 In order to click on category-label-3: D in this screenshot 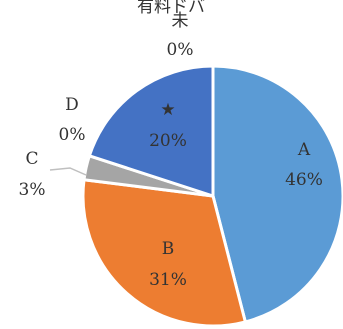, I will do `click(72, 105)`.